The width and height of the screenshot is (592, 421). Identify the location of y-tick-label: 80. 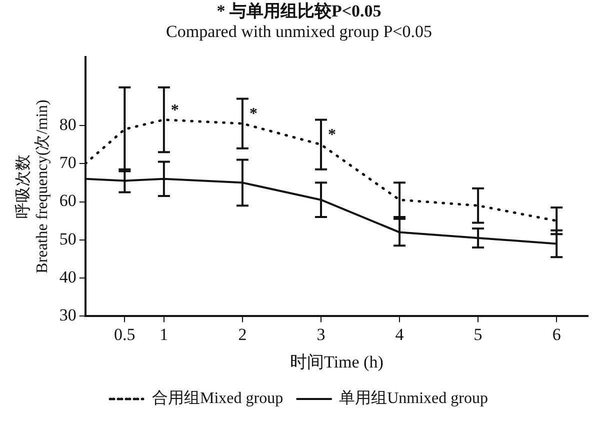
(67, 124).